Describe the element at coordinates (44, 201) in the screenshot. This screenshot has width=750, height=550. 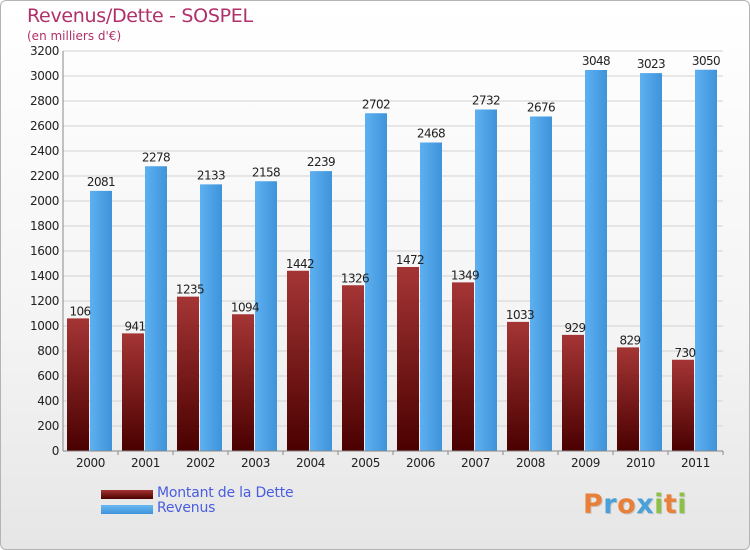
I see `y-tick-label-2000: 2000` at that location.